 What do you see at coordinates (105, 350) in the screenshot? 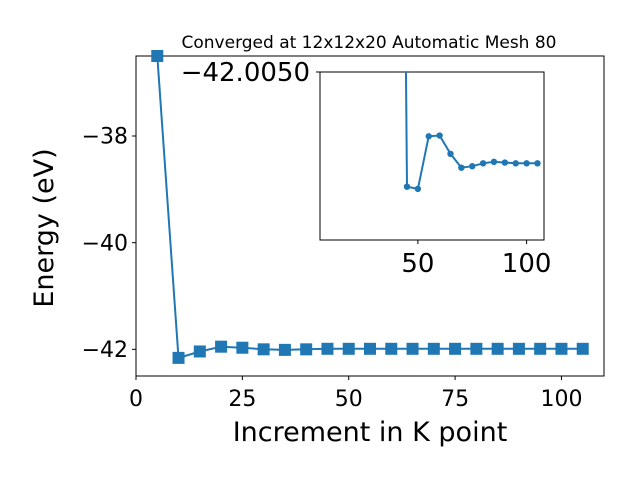
I see `y-tick-label: −42` at bounding box center [105, 350].